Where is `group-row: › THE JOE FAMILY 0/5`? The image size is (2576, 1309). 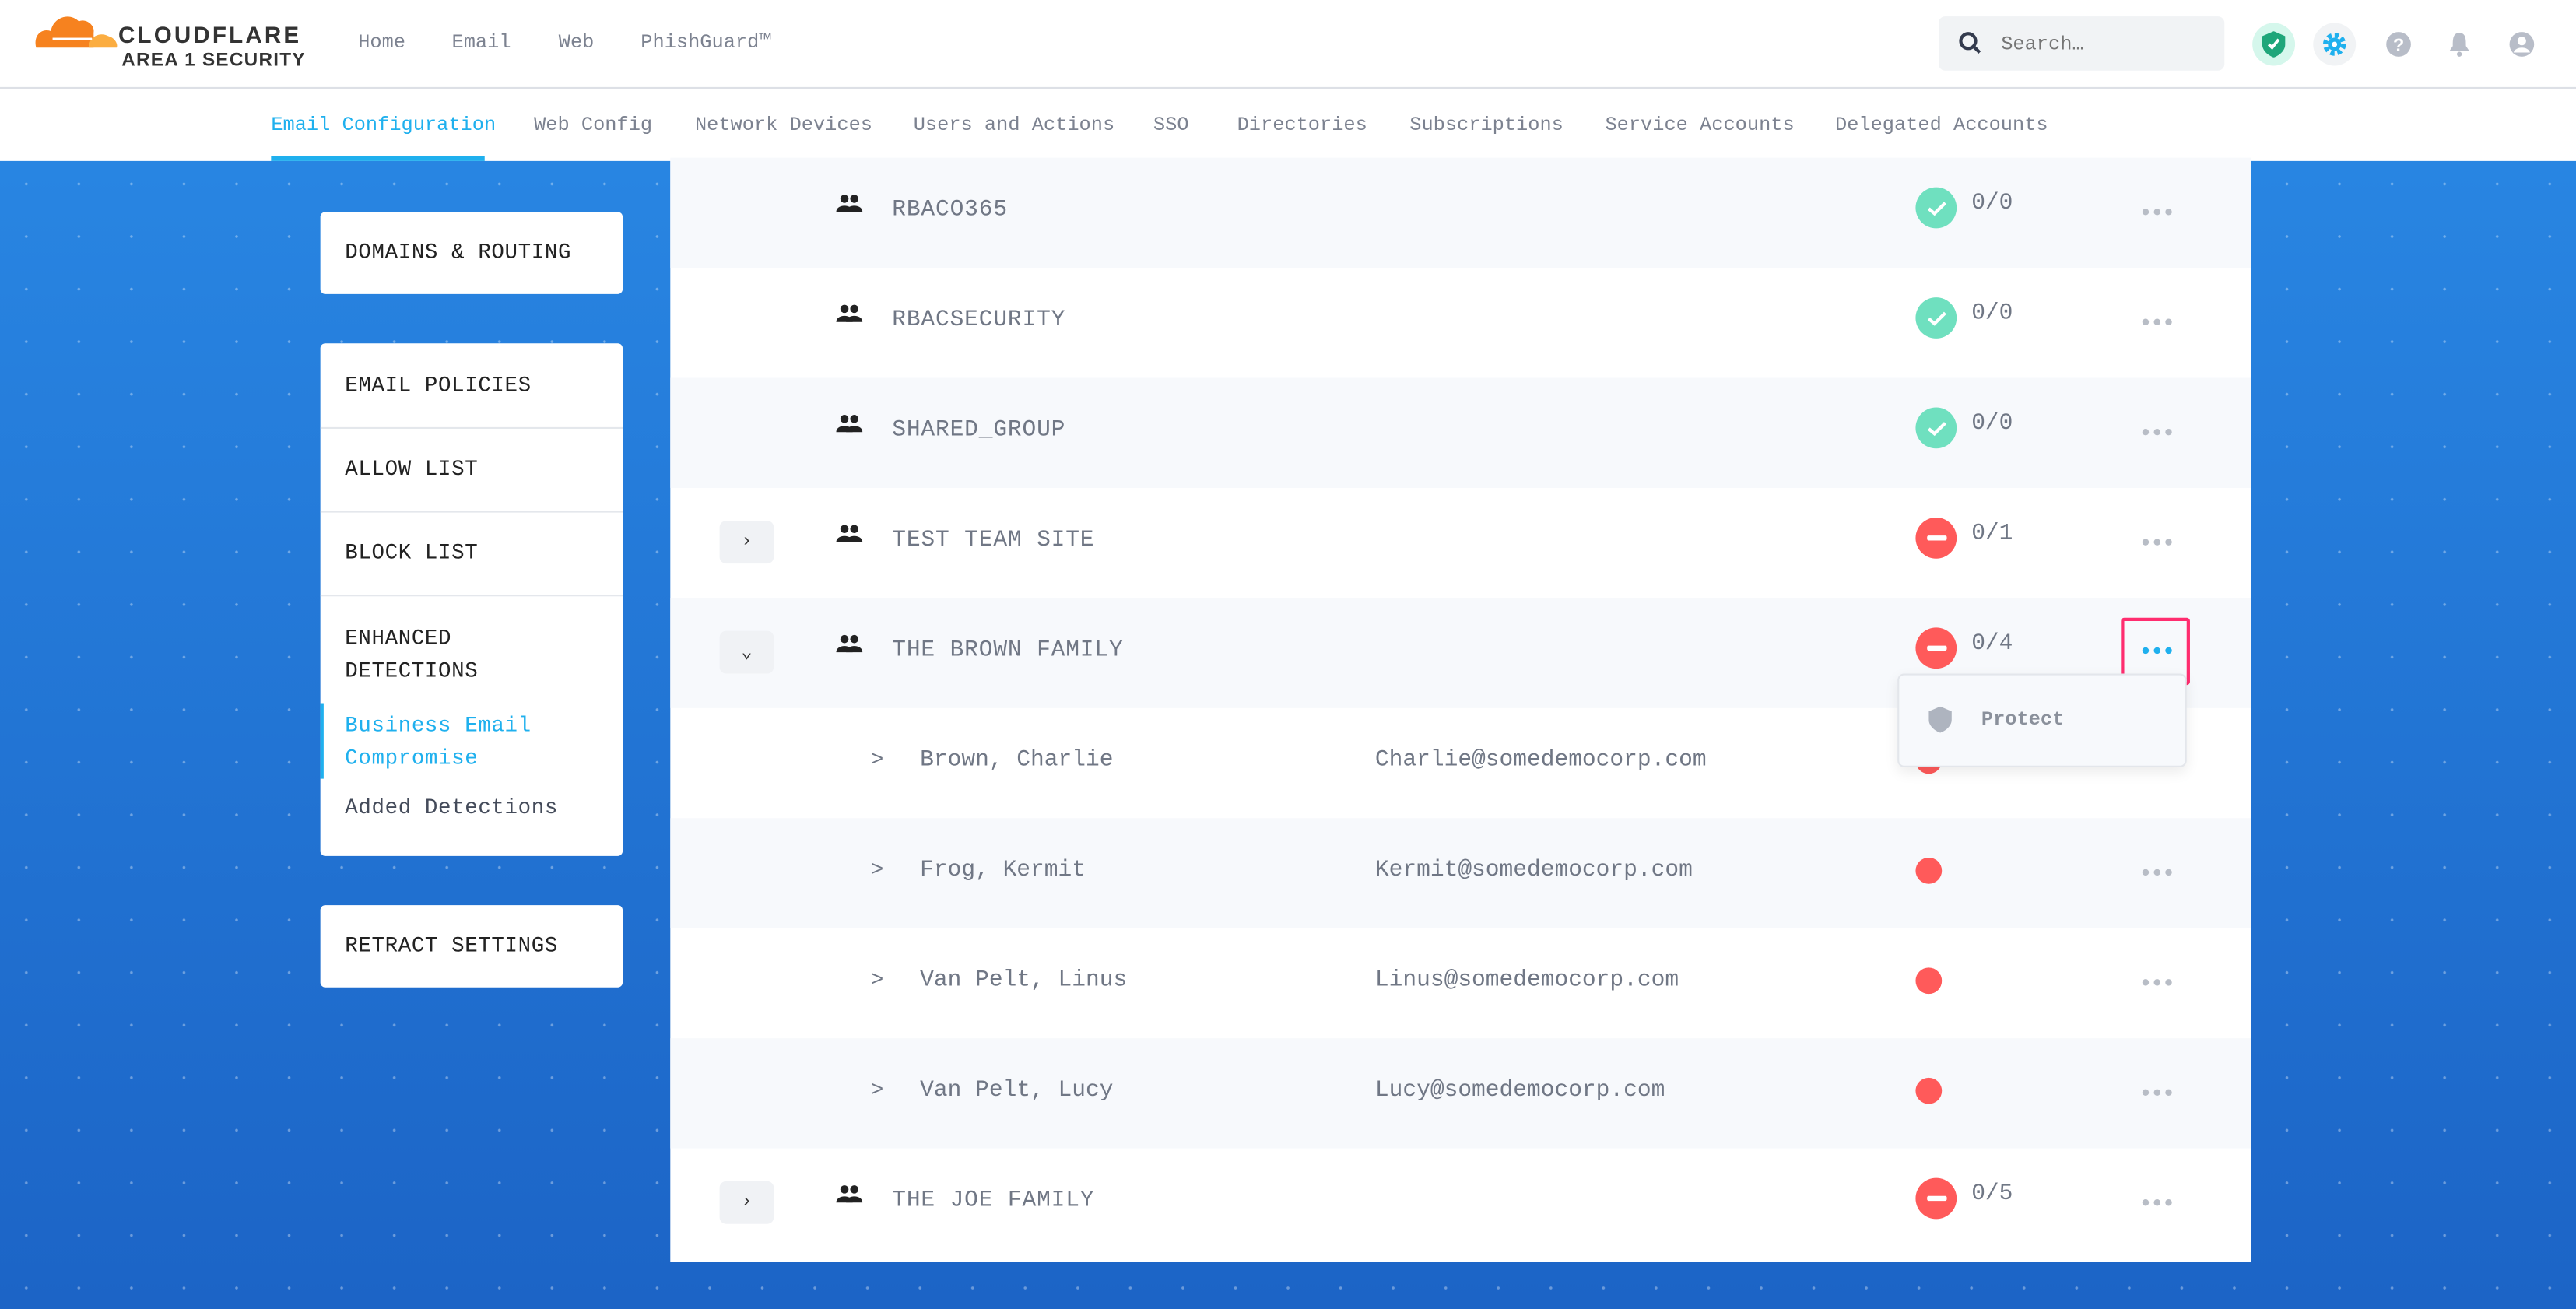 group-row: › THE JOE FAMILY 0/5 is located at coordinates (1461, 1203).